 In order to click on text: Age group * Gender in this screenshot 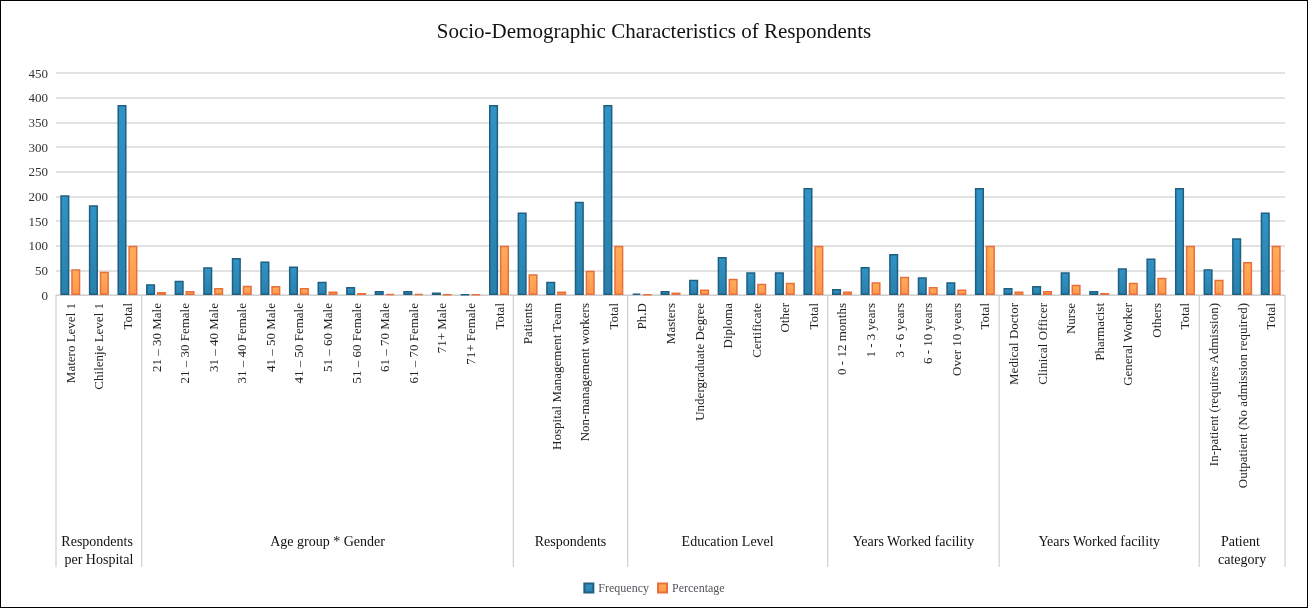, I will do `click(328, 541)`.